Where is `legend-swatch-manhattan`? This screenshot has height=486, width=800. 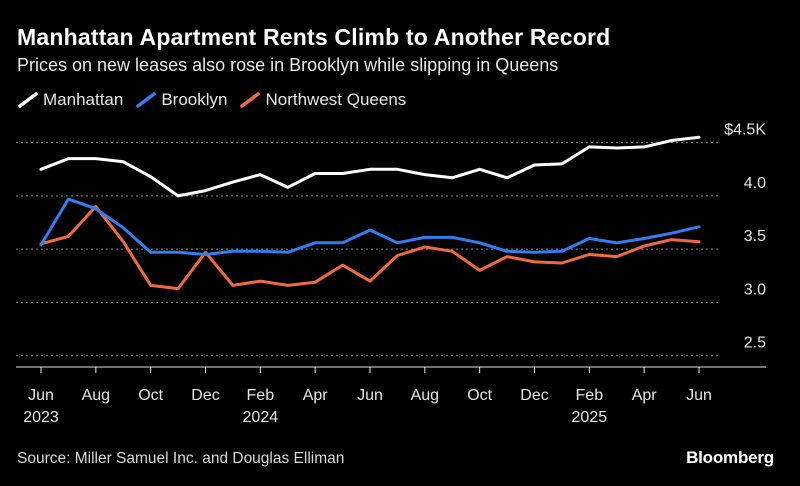 legend-swatch-manhattan is located at coordinates (28, 100).